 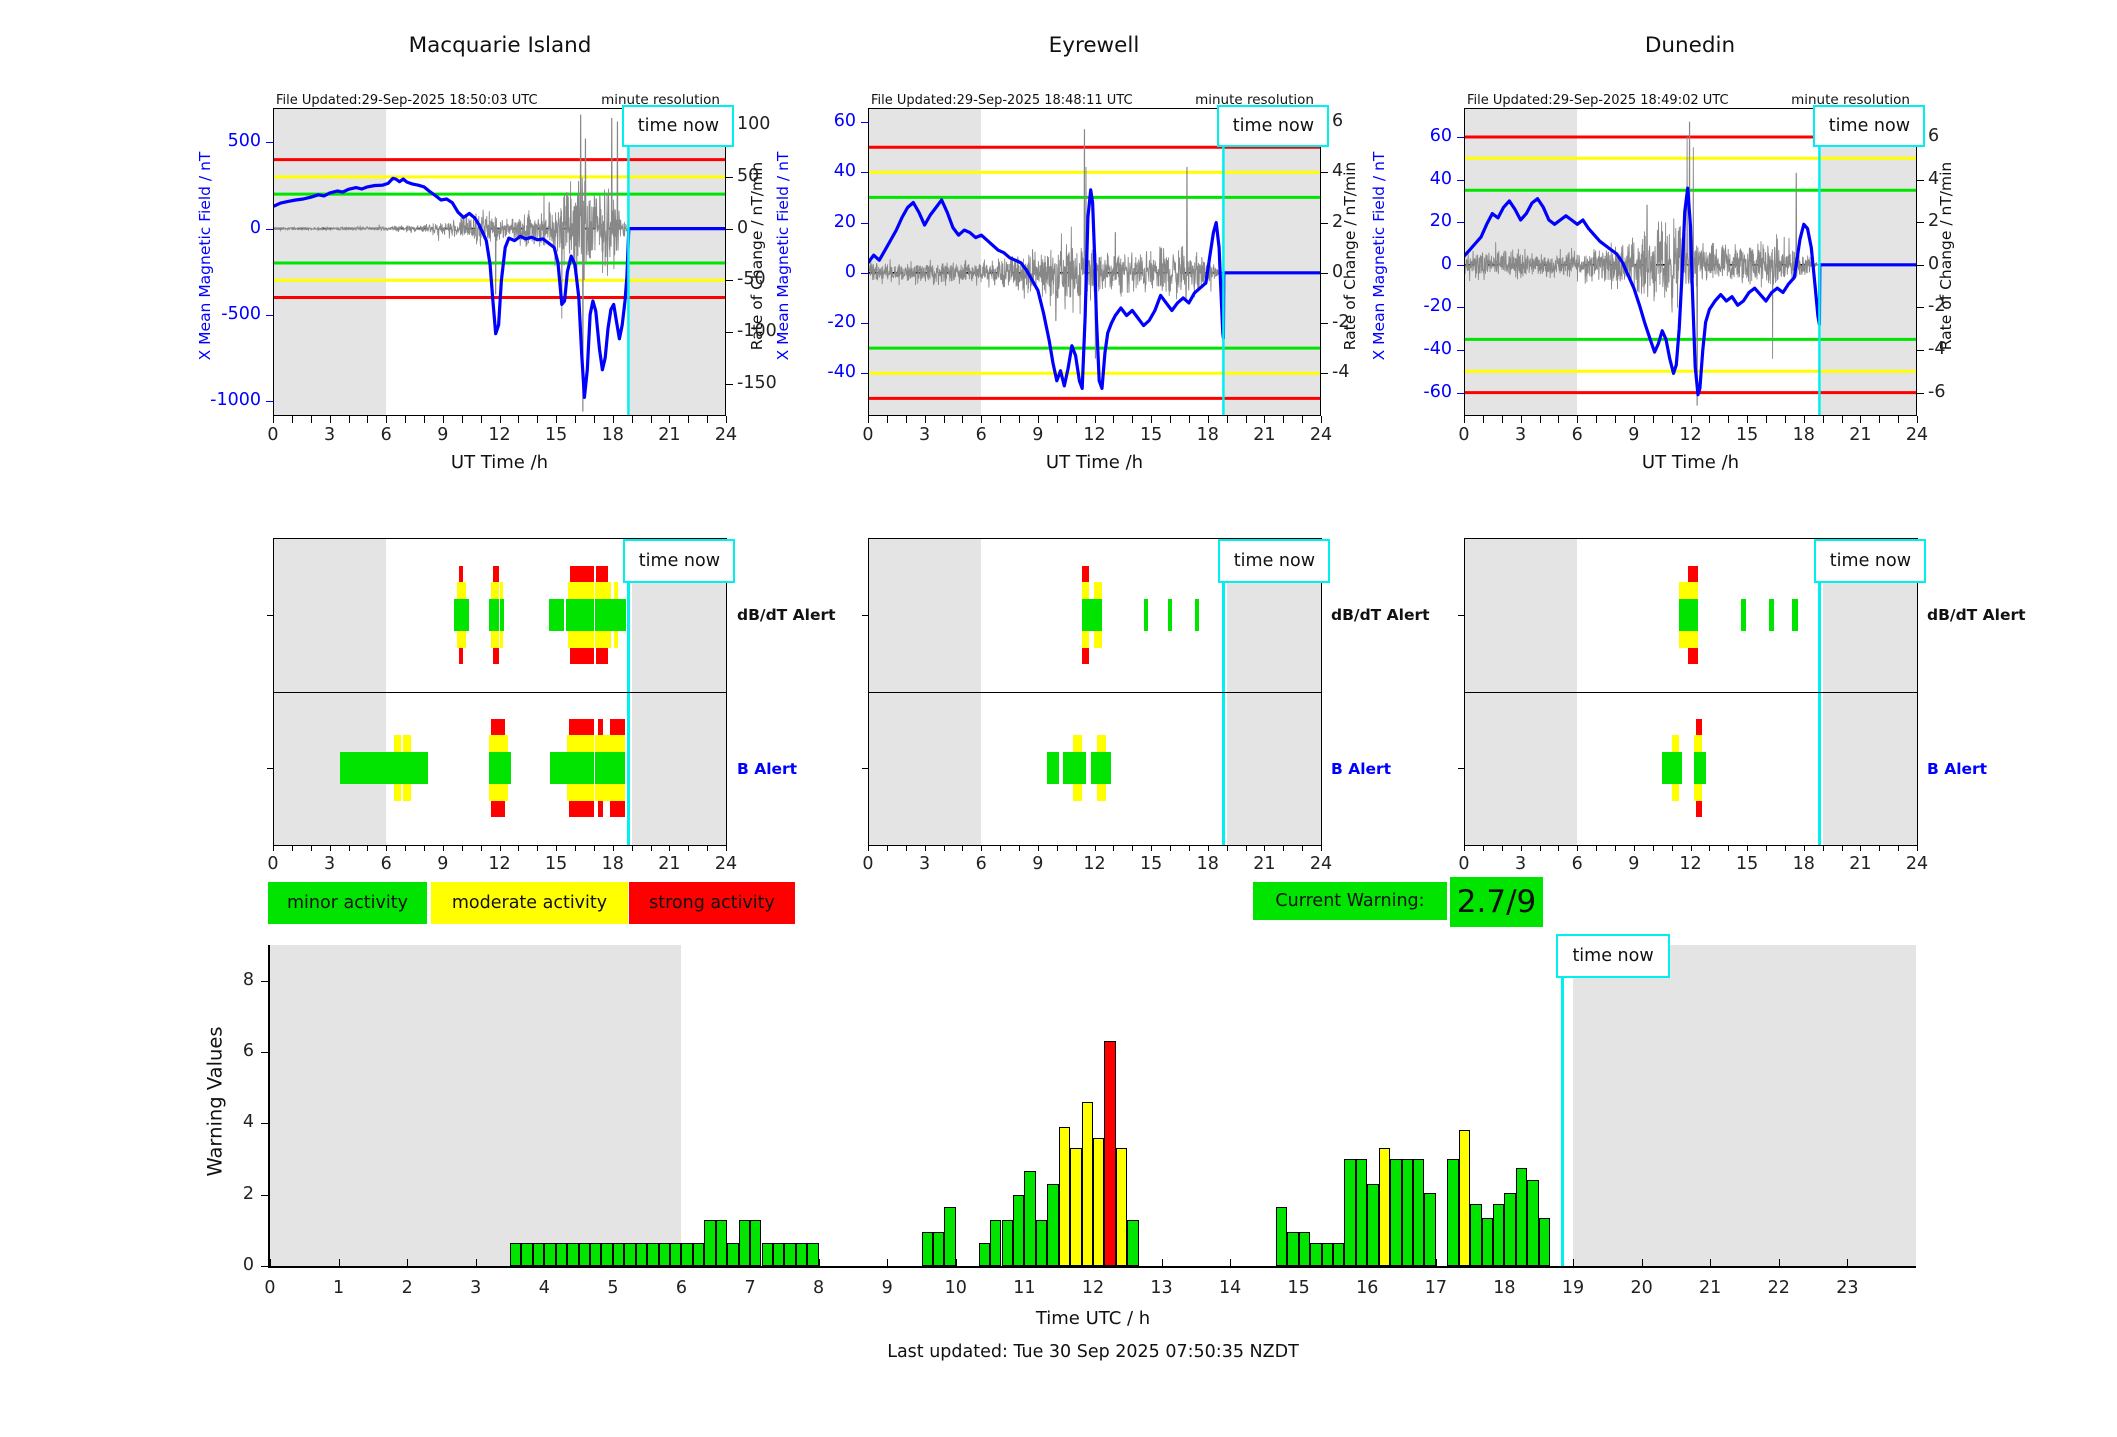 What do you see at coordinates (1976, 615) in the screenshot?
I see `dbdt-alert-label-3: dB/dT Alert` at bounding box center [1976, 615].